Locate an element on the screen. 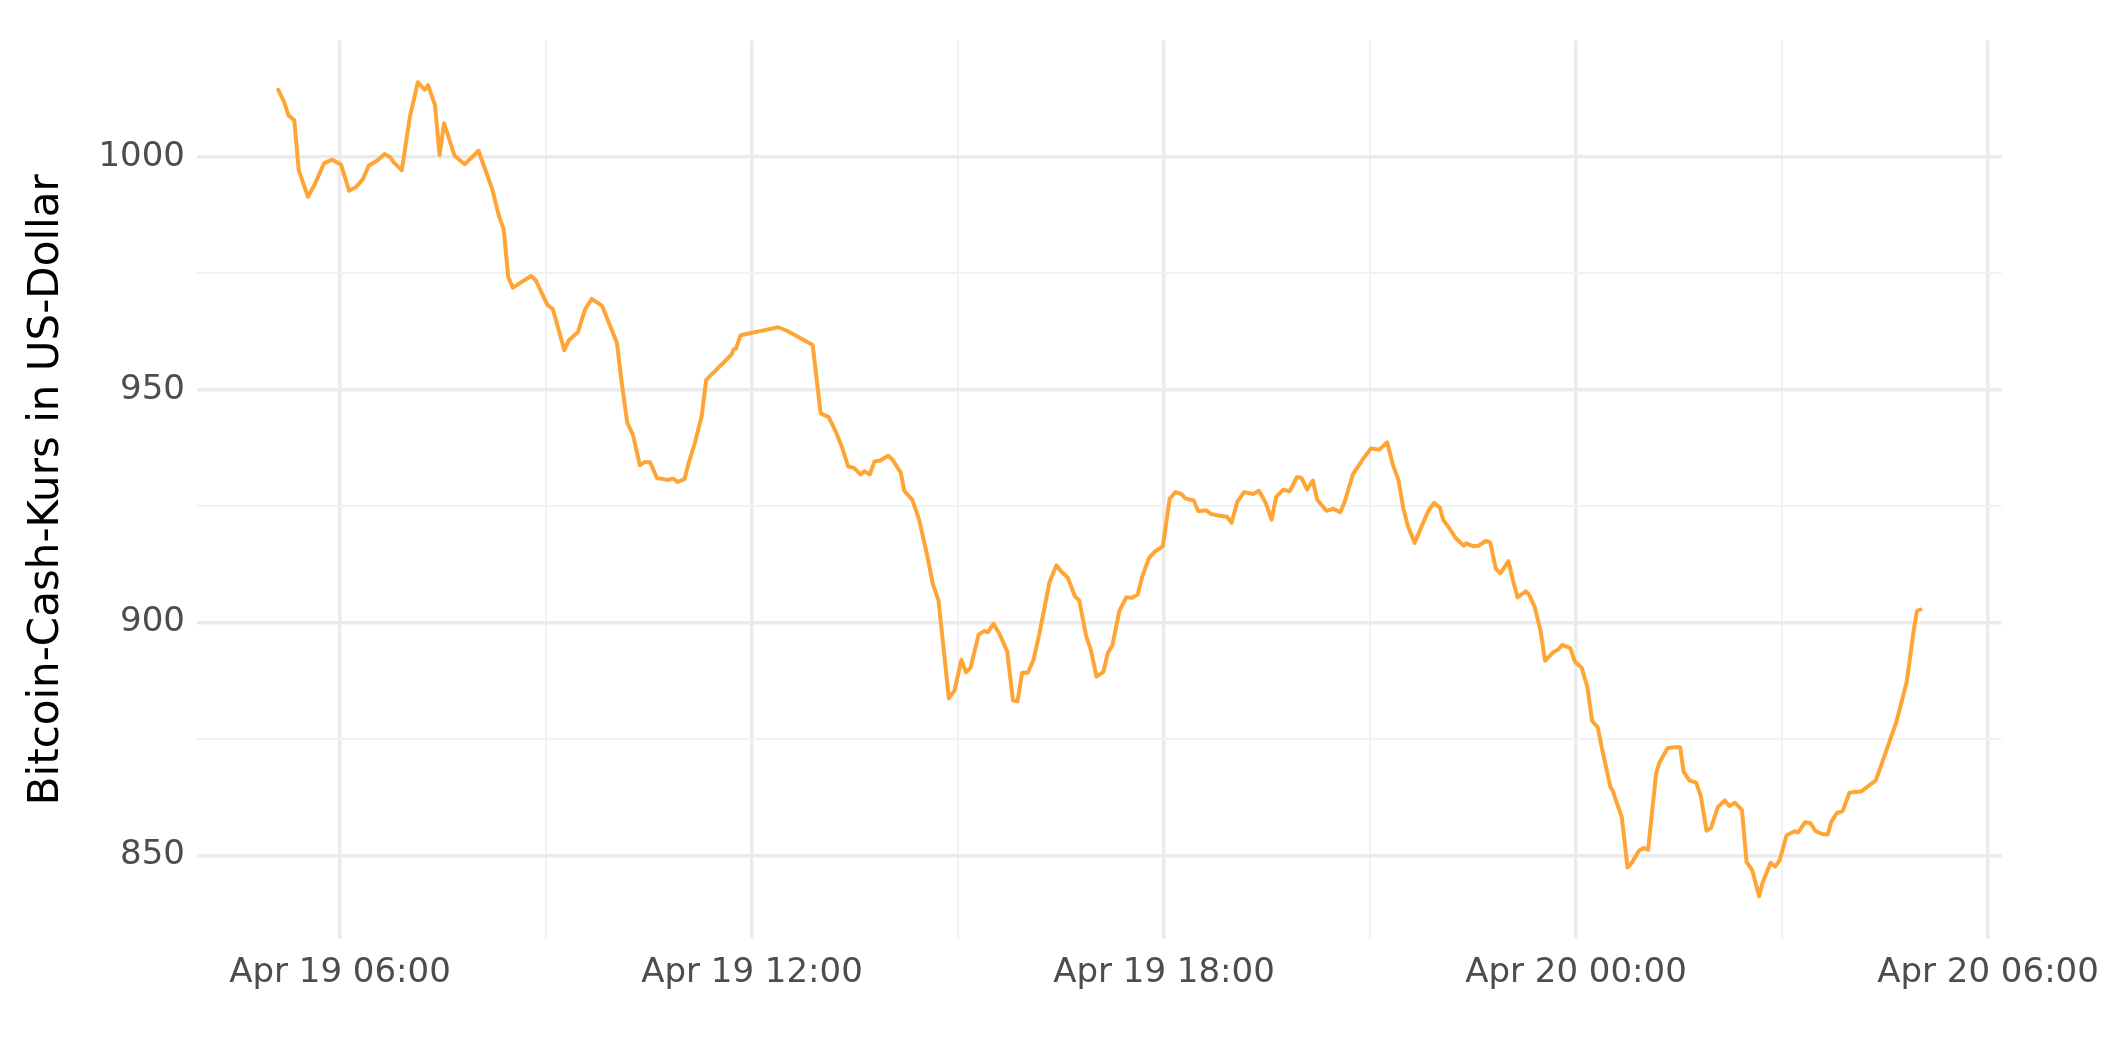 This screenshot has width=2125, height=1062. y-tick-label: 850 is located at coordinates (152, 852).